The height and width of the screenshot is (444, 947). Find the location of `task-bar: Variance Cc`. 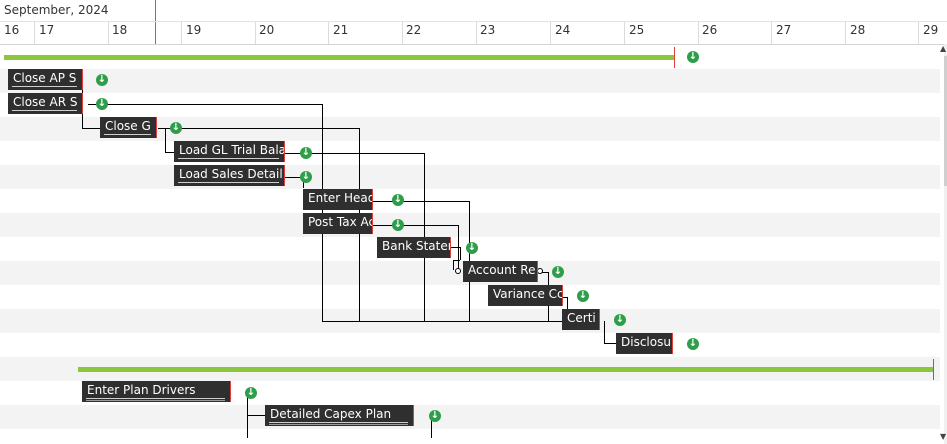

task-bar: Variance Cc is located at coordinates (525, 295).